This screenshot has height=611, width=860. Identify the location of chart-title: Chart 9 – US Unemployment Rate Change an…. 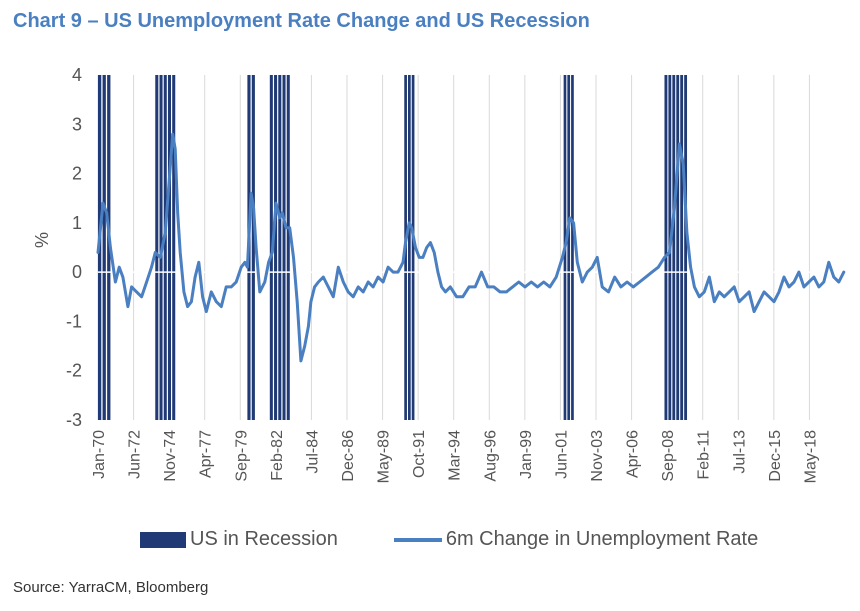
(301, 21).